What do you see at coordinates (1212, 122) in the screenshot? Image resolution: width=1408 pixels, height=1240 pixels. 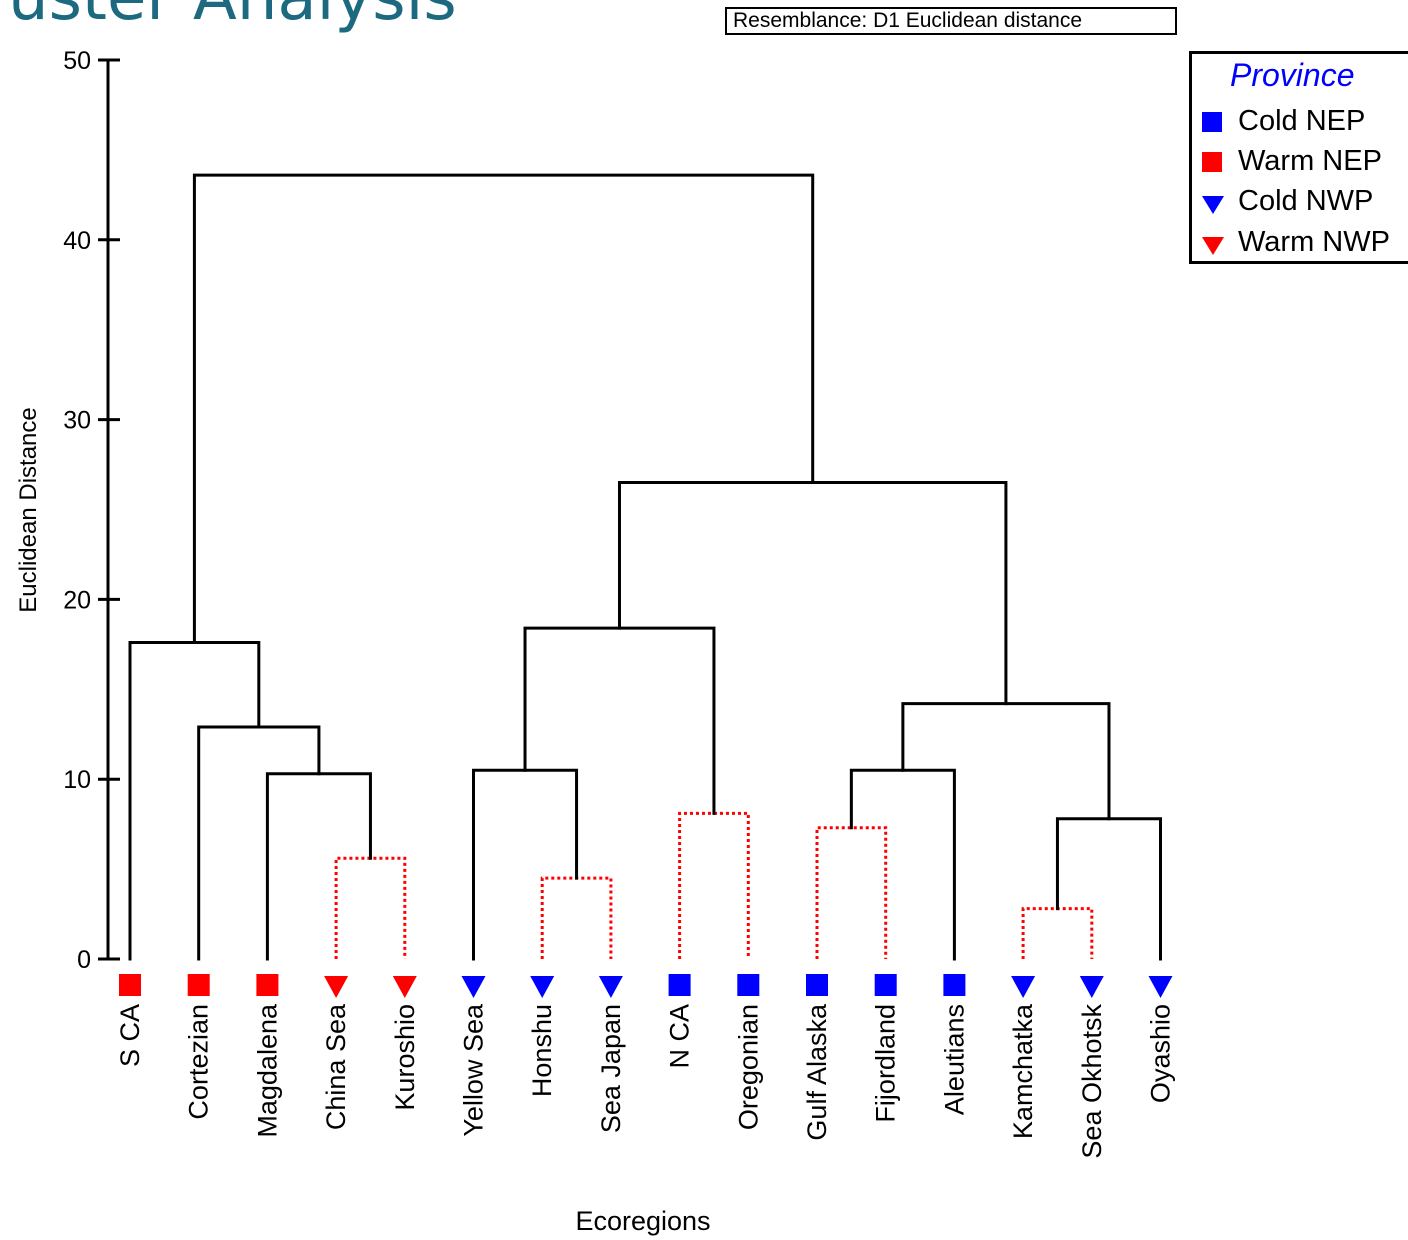 I see `blue-square-icon` at bounding box center [1212, 122].